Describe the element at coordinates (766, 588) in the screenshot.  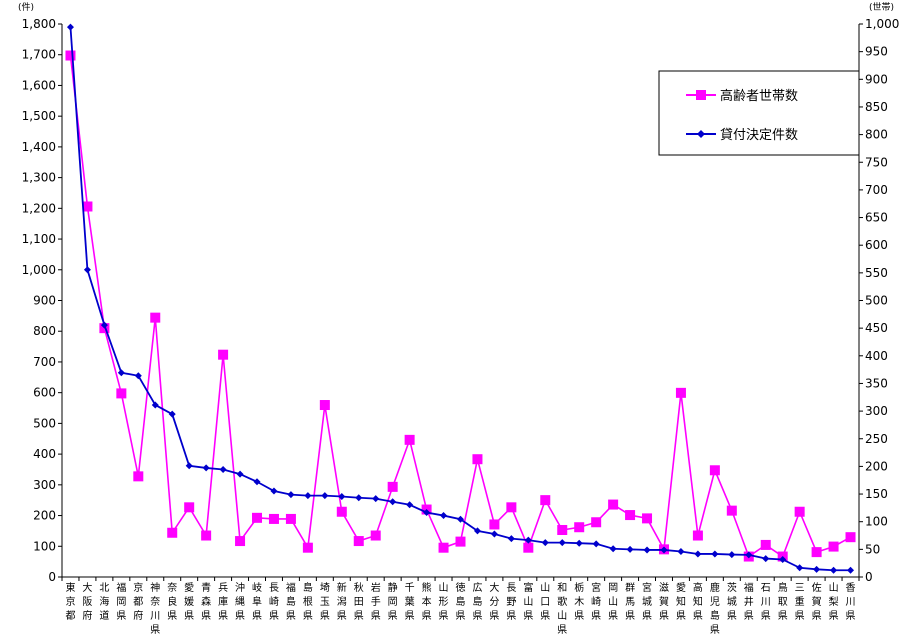
I see `category-label-char: 石` at that location.